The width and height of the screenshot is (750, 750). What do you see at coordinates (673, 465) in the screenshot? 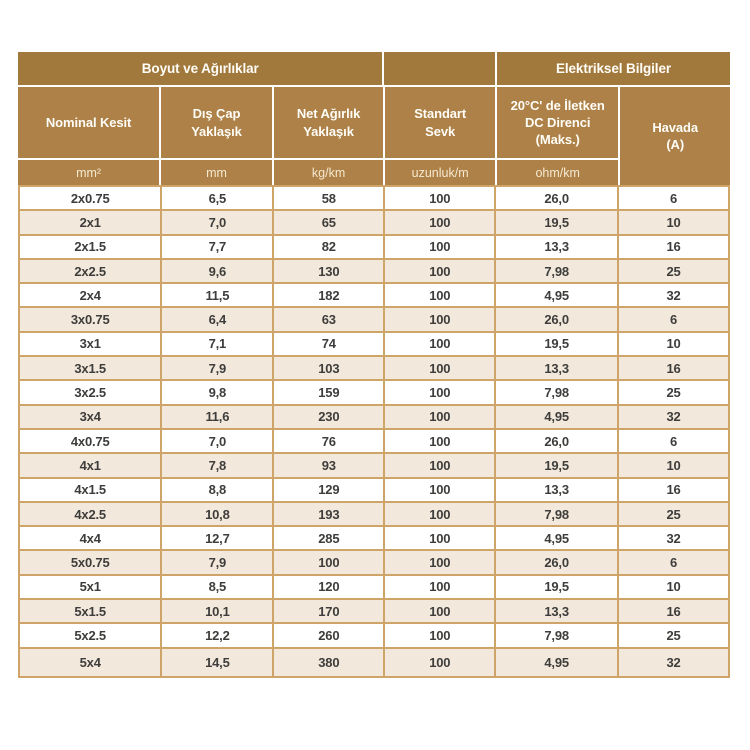
I see `cell-havada: 10` at bounding box center [673, 465].